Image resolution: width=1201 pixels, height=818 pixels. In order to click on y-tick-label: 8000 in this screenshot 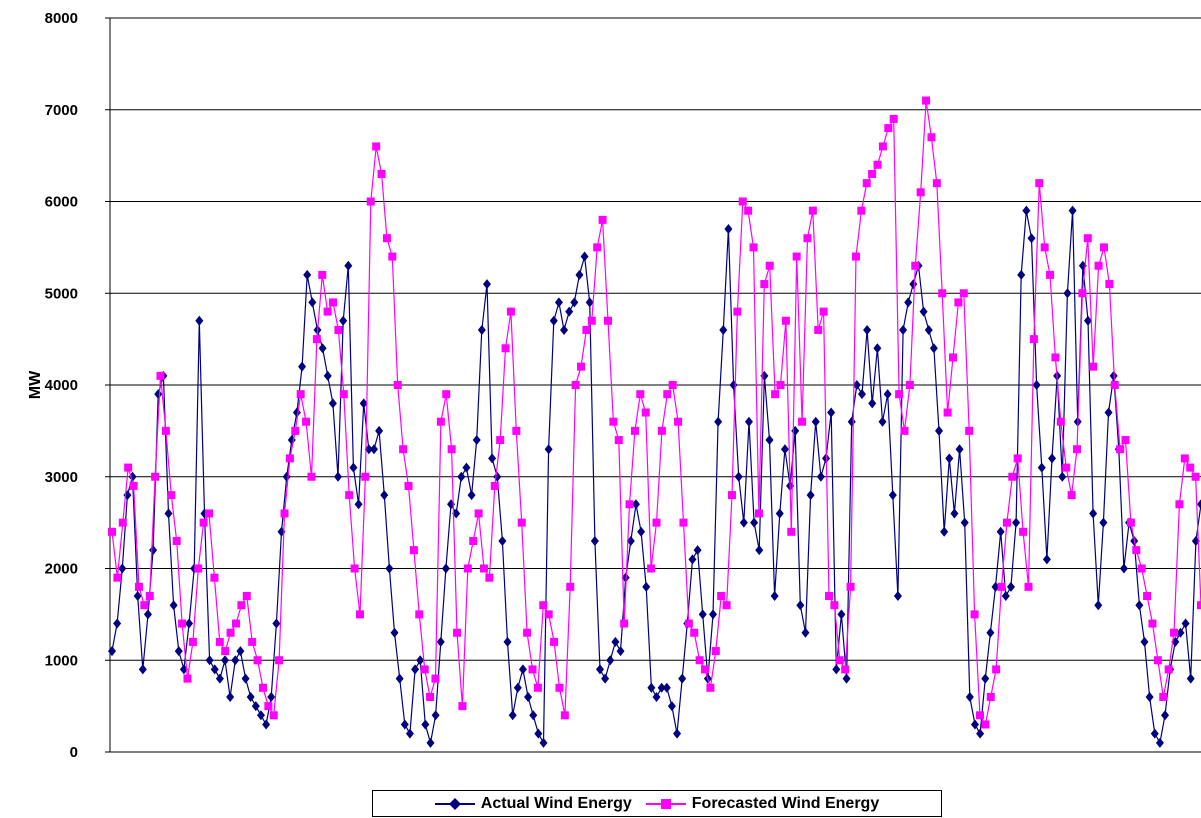, I will do `click(61, 18)`.